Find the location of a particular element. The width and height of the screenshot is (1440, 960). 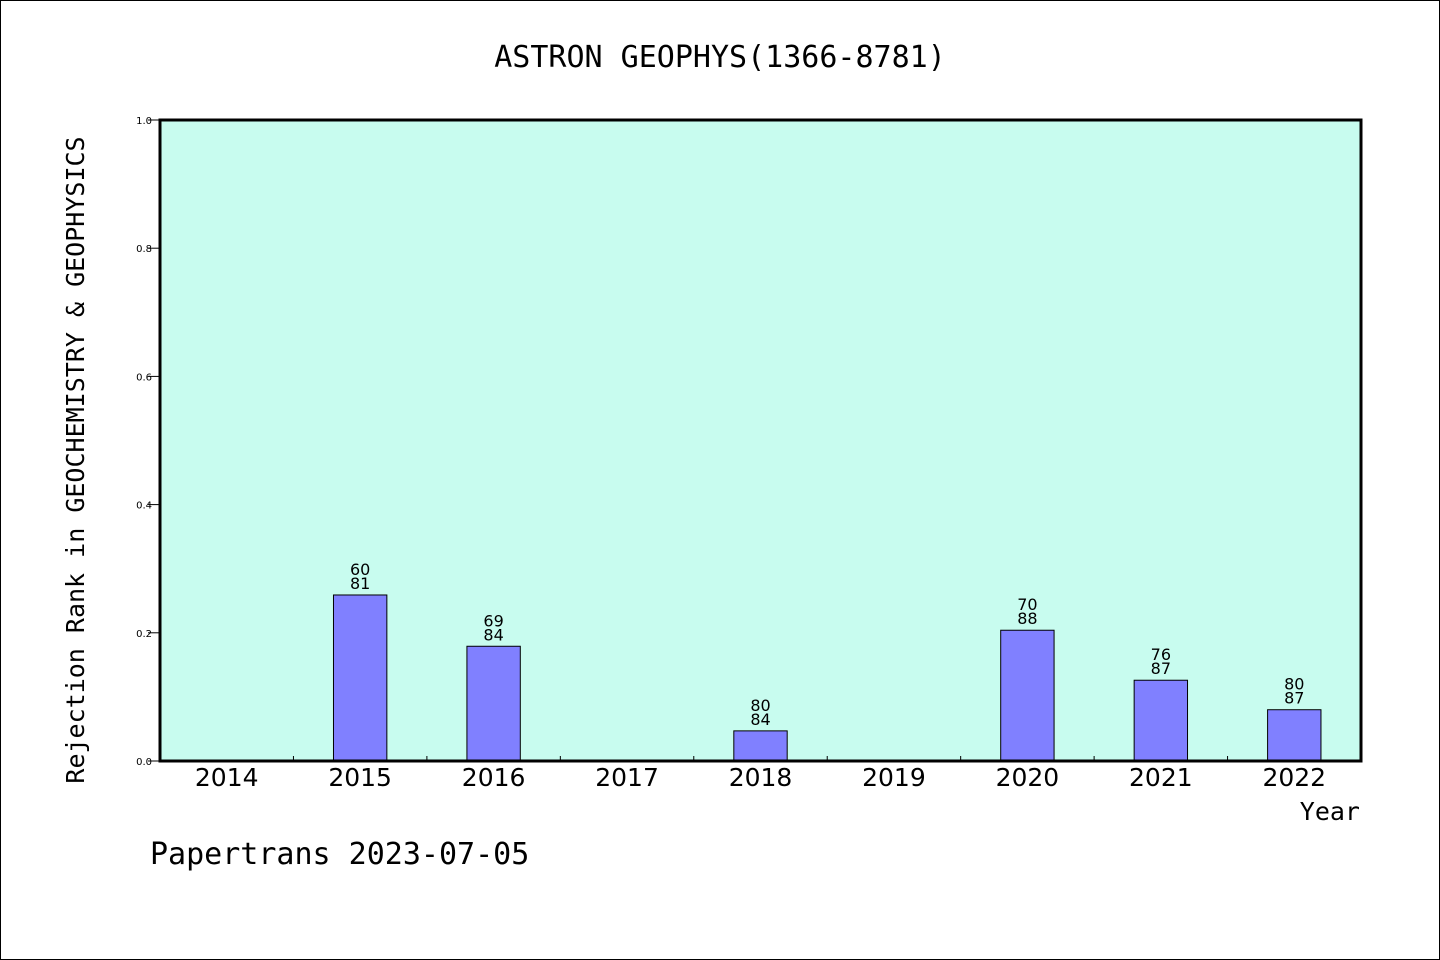

bar-label-top-2020: 70 is located at coordinates (1027, 604).